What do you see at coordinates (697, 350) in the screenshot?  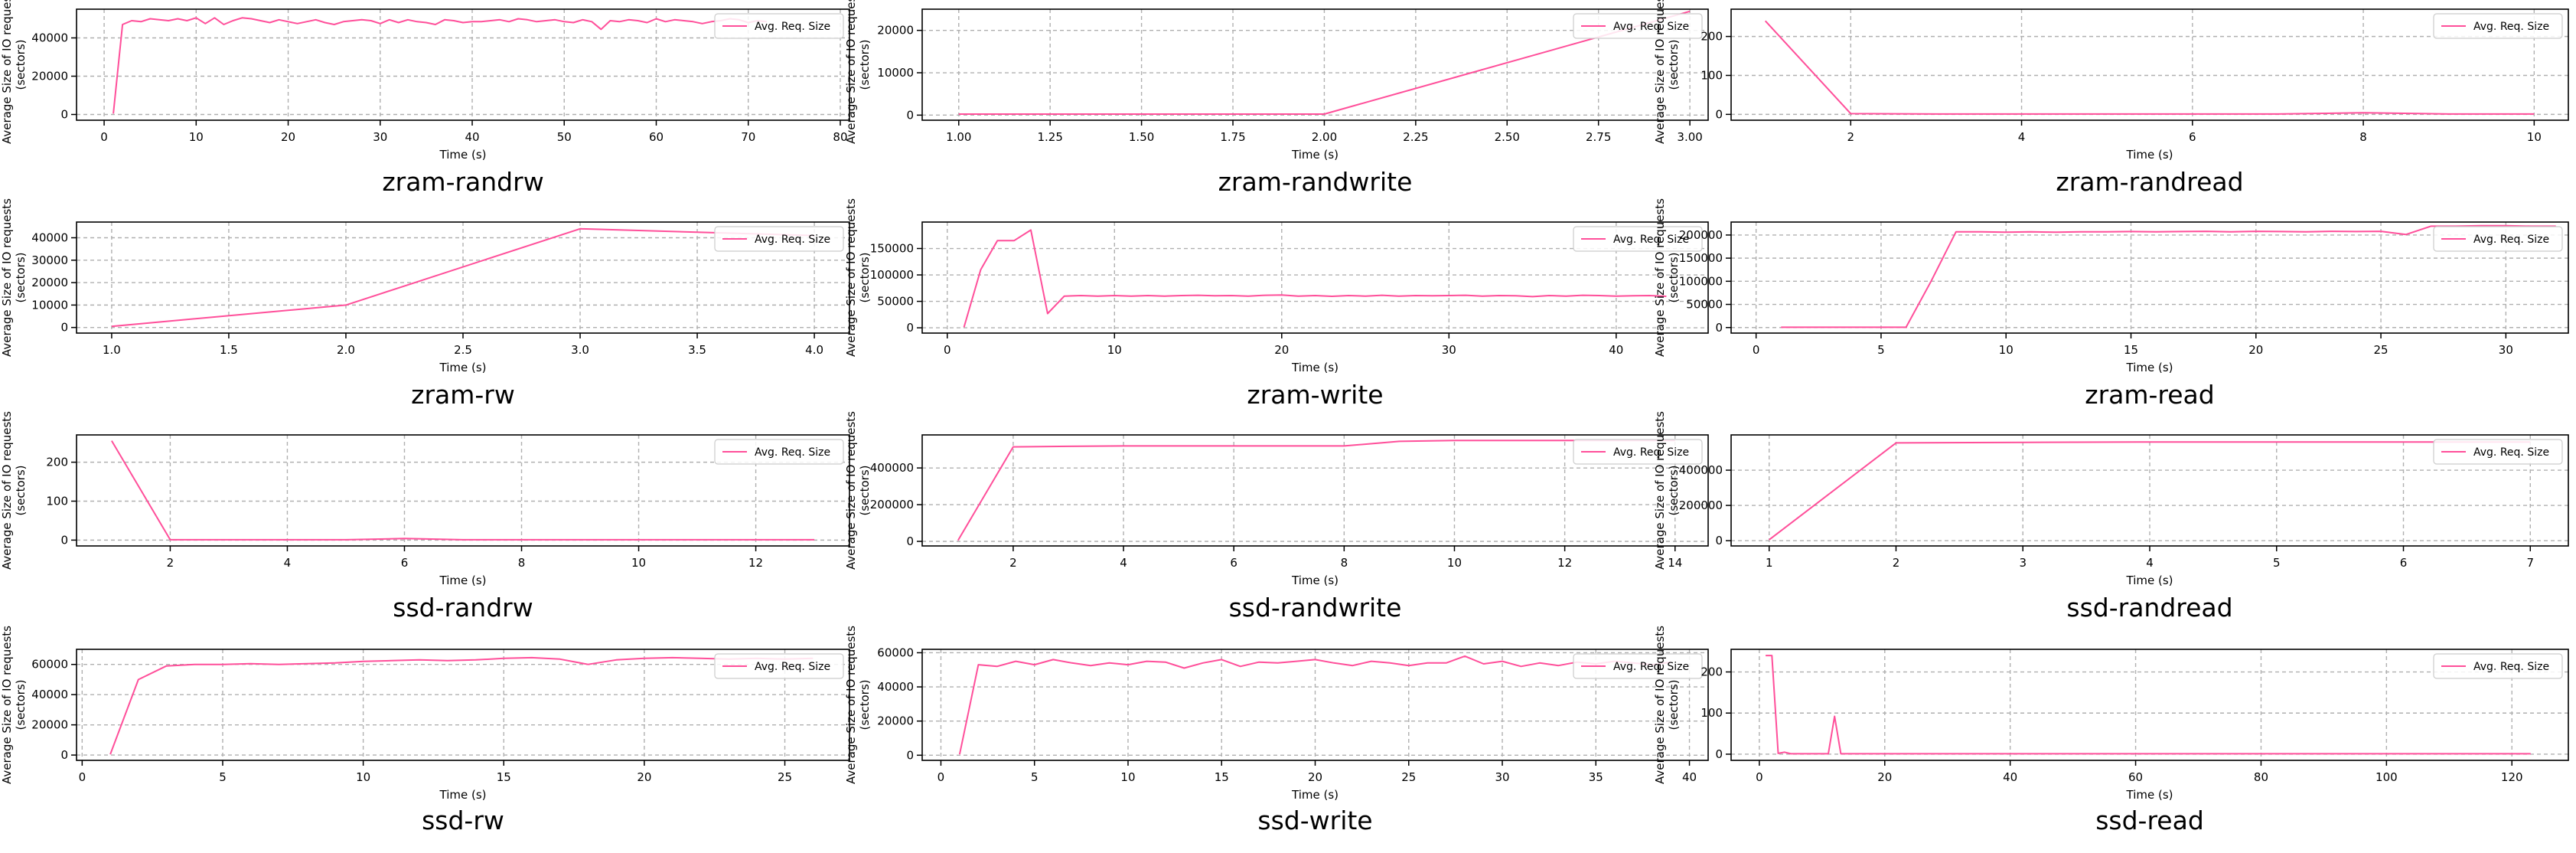 I see `x-tick-label: 3.5` at bounding box center [697, 350].